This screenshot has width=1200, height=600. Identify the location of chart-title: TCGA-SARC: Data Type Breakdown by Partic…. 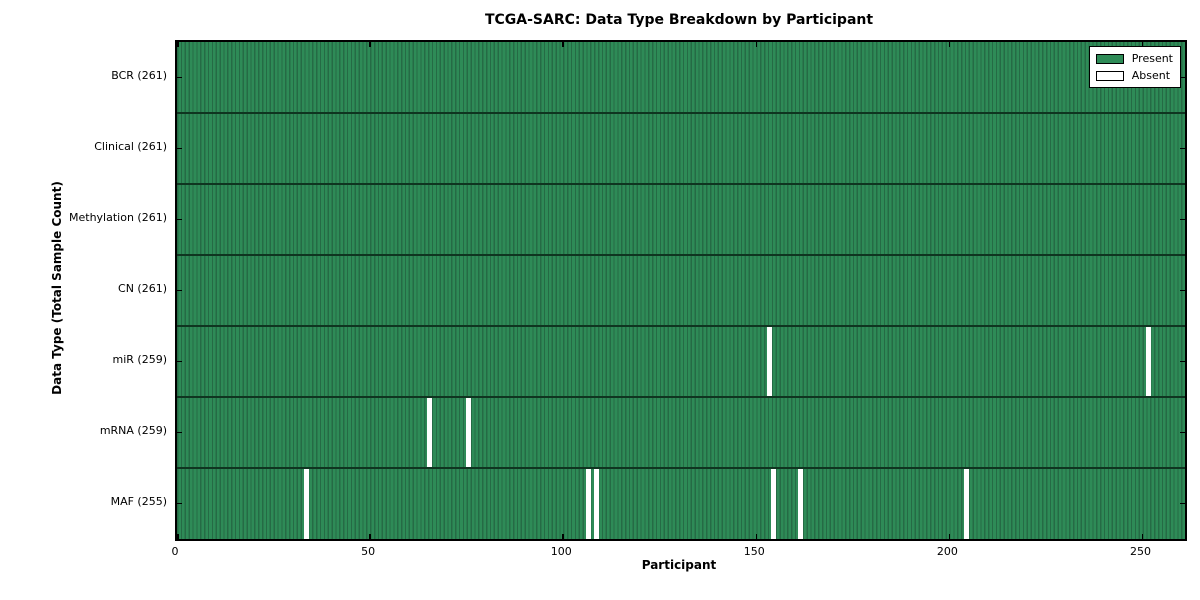
(679, 20).